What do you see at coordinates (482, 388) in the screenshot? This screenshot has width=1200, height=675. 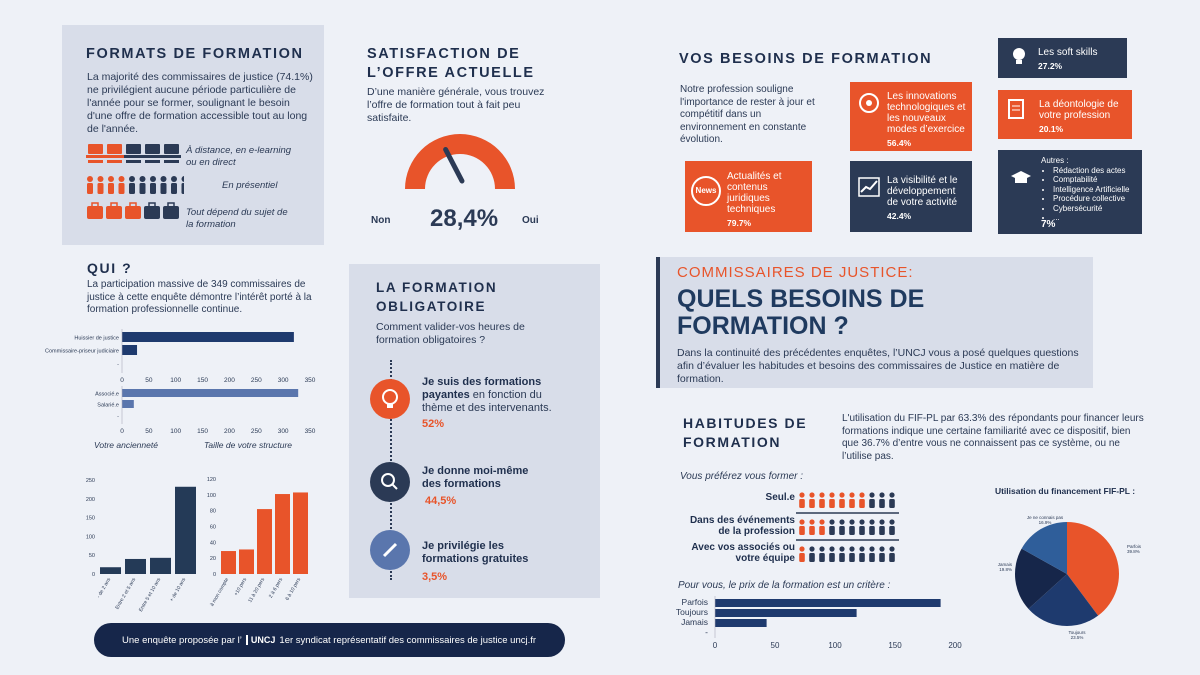 I see `obligatoire-item-1-bold: Je suis des formations payantes` at bounding box center [482, 388].